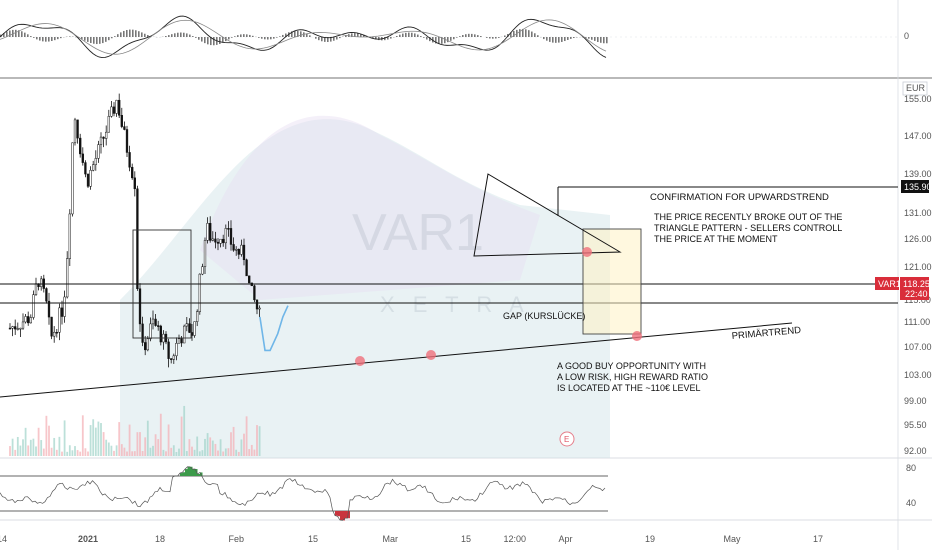 Image resolution: width=932 pixels, height=550 pixels. Describe the element at coordinates (303, 37) in the screenshot. I see `macd-signal-line` at that location.